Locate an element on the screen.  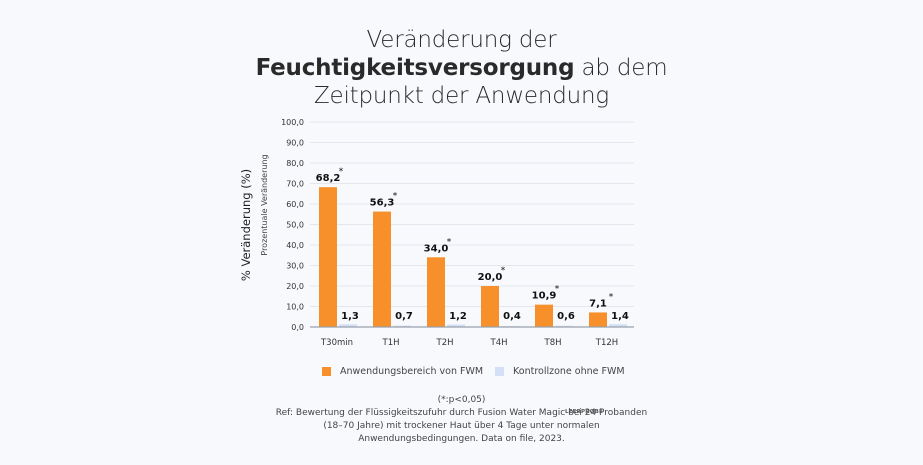
y-tick-label: 20,0 is located at coordinates (295, 286).